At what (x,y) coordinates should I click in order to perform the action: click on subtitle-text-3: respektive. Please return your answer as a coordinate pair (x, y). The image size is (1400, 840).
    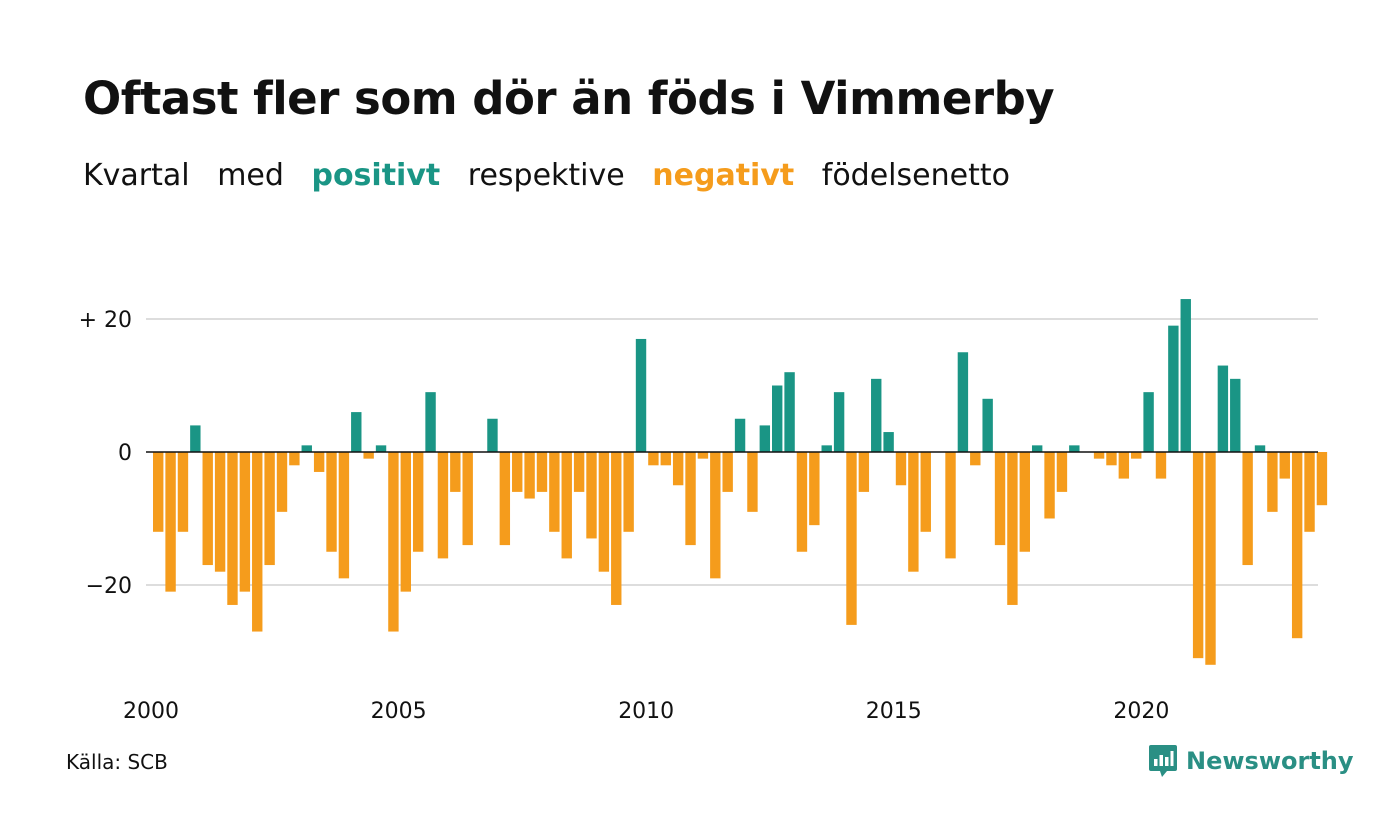
    Looking at the image, I should click on (546, 175).